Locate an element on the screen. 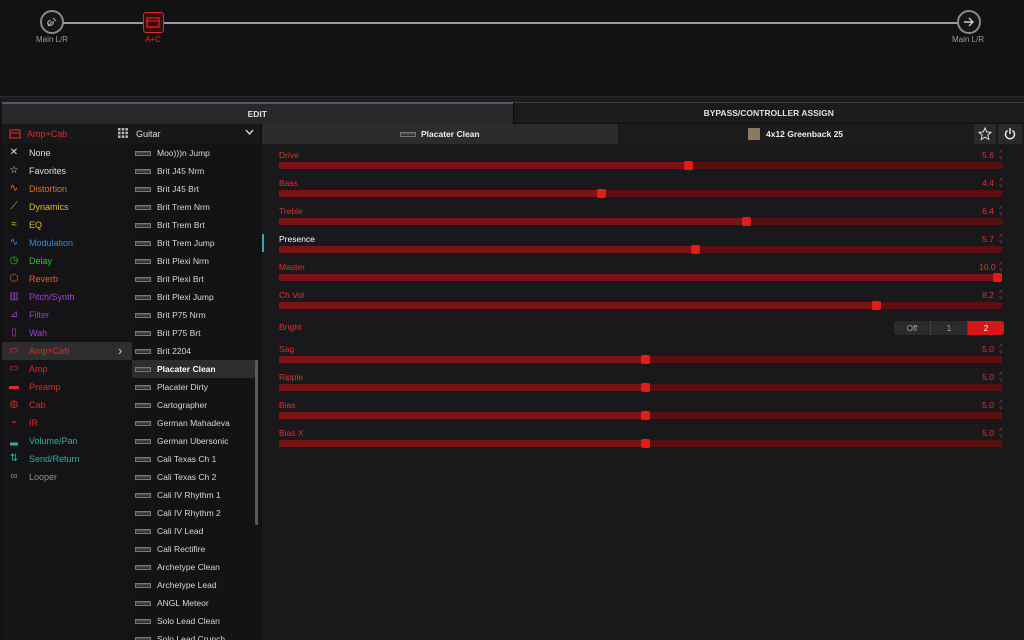 This screenshot has height=640, width=1024. model-item: Cali IV Lead is located at coordinates (194, 531).